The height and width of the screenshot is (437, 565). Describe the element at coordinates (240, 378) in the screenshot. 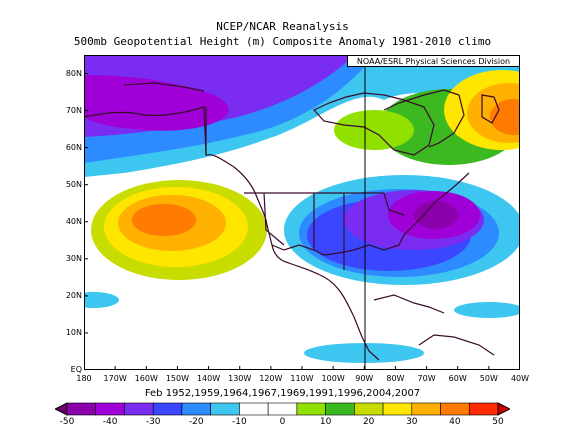

I see `lon-label: 130W` at that location.